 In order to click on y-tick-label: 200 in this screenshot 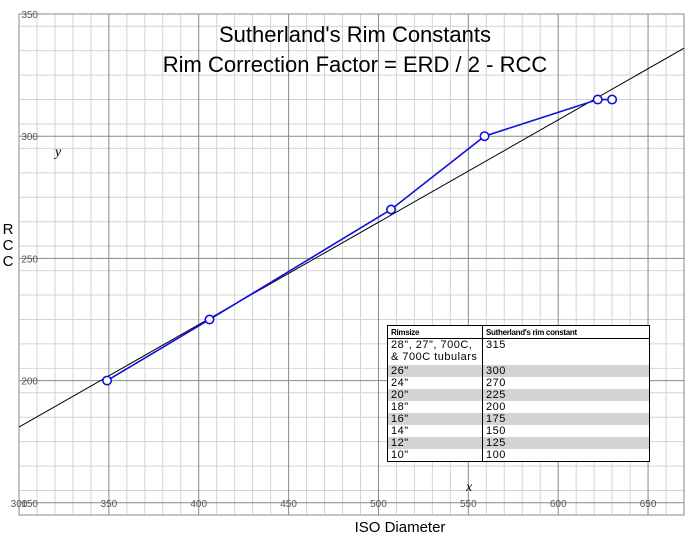, I will do `click(29, 382)`.